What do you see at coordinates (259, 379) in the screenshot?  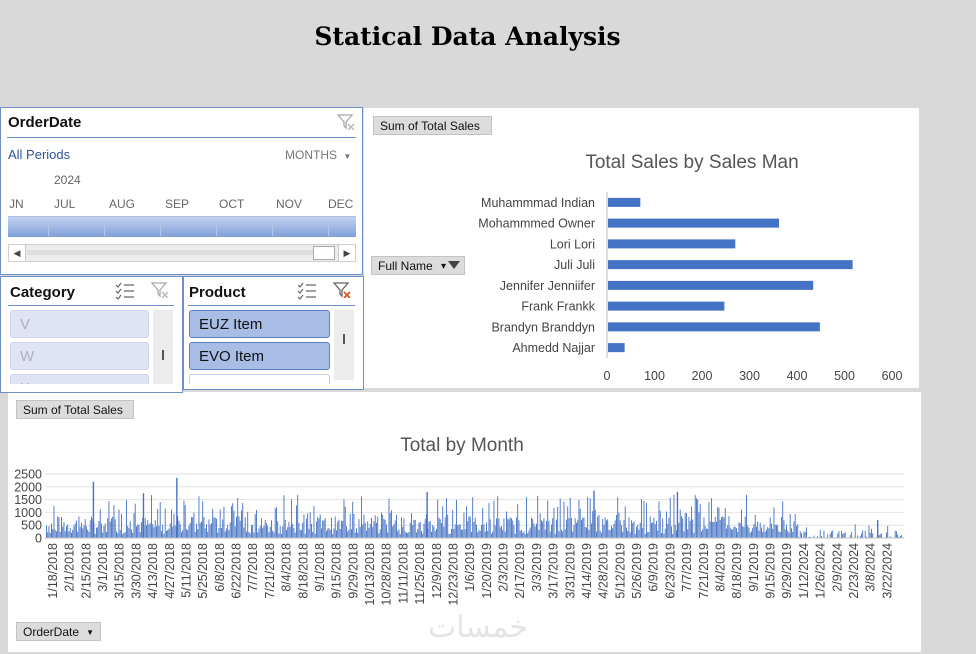 I see `slicer-item` at bounding box center [259, 379].